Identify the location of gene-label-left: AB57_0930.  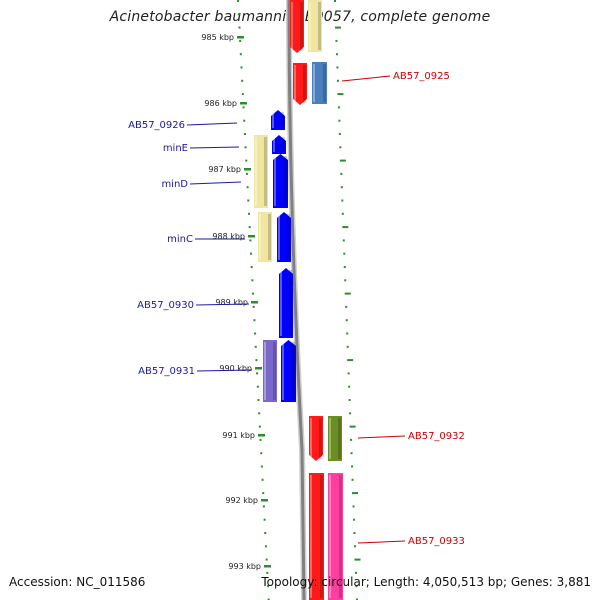
(193, 305).